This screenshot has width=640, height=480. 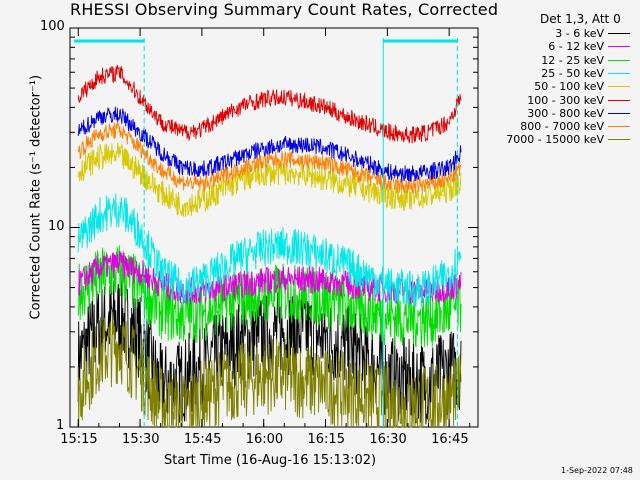 I want to click on x-tick-label: 15:15, so click(x=79, y=439).